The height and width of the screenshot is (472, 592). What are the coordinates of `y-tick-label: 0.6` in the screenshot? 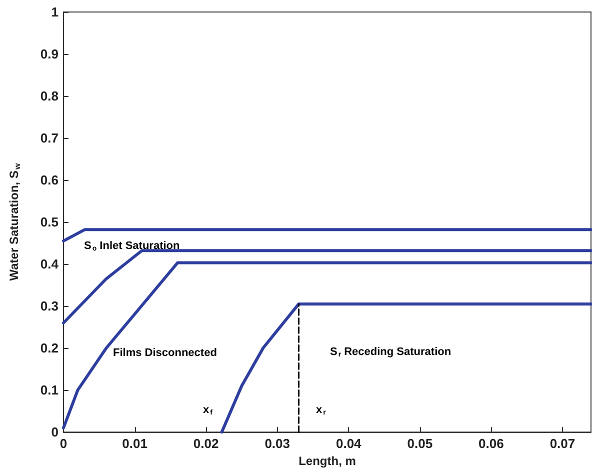 It's located at (49, 180).